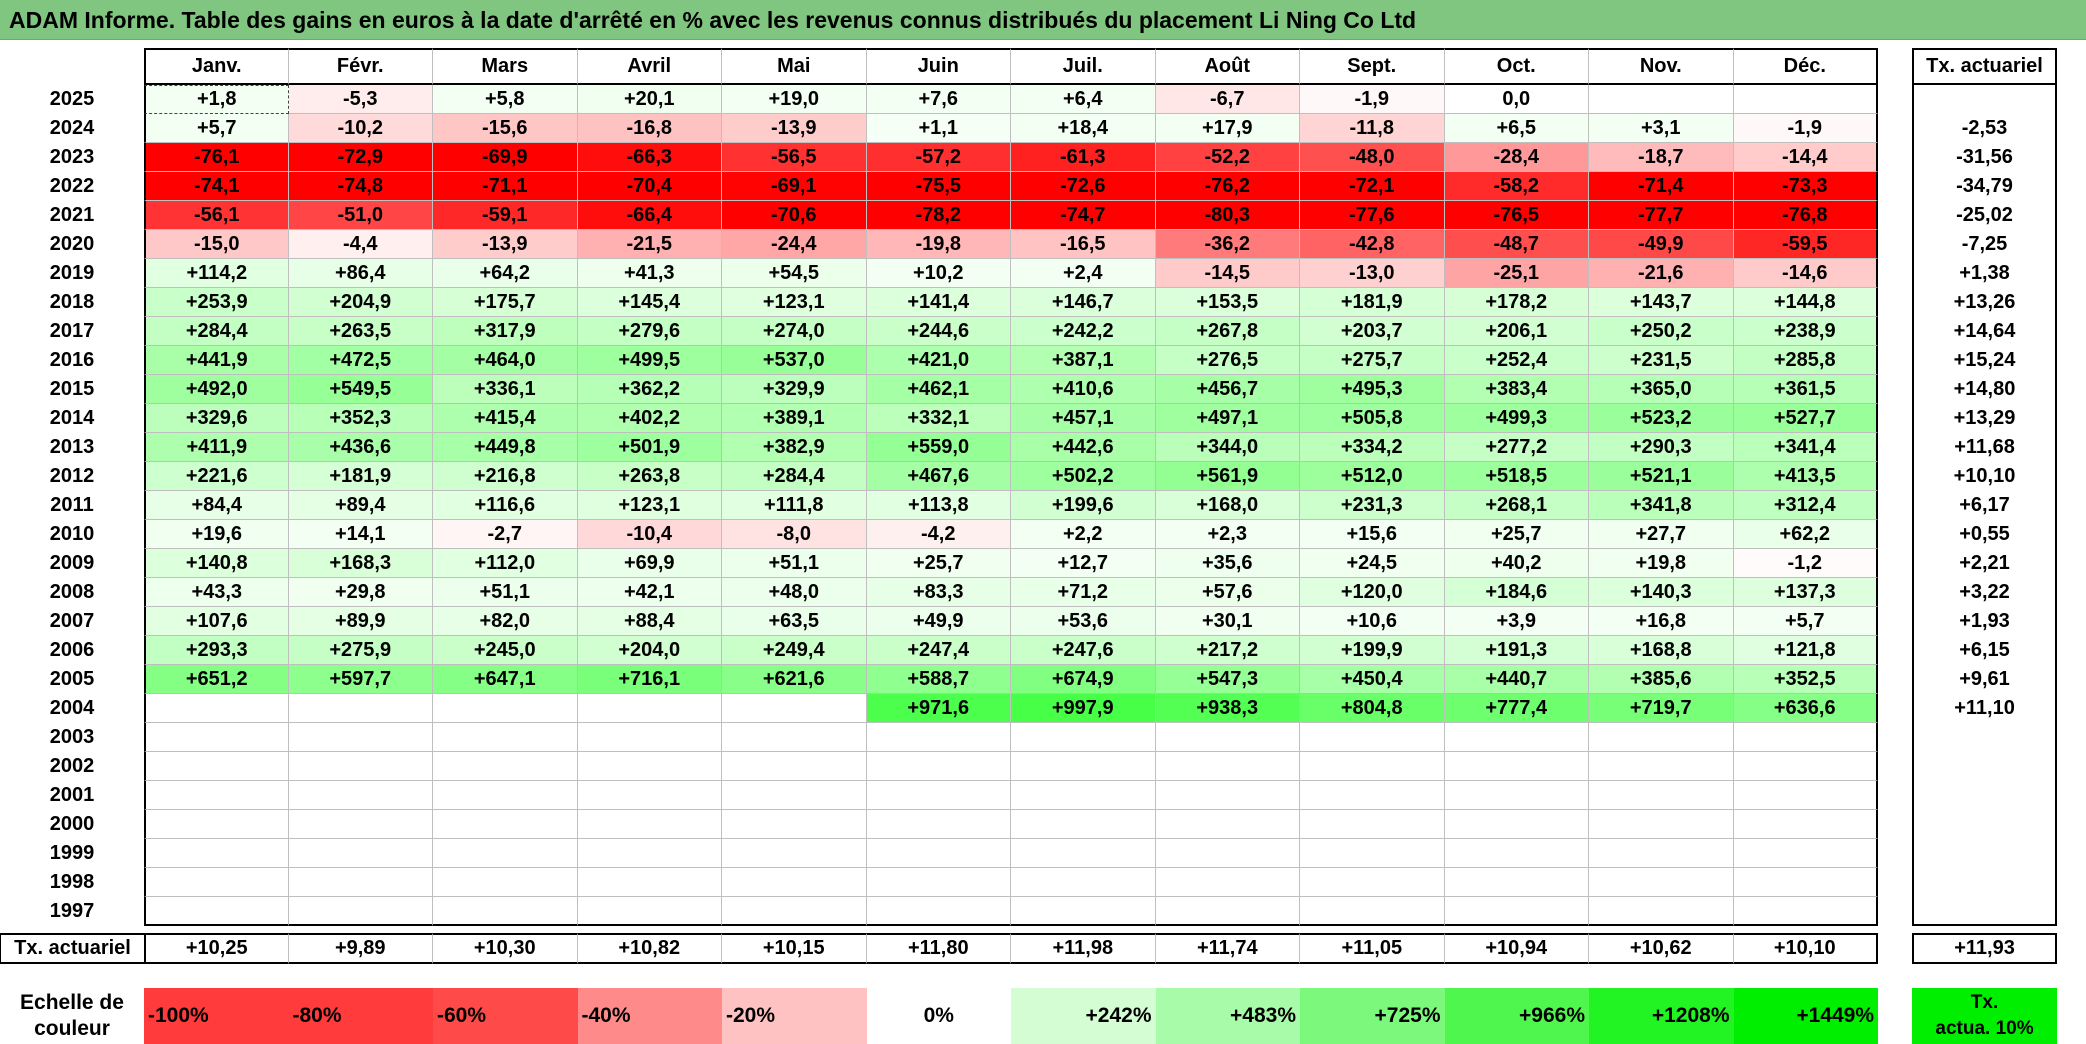 This screenshot has width=2086, height=1044. I want to click on table-cell: +184,6, so click(1516, 592).